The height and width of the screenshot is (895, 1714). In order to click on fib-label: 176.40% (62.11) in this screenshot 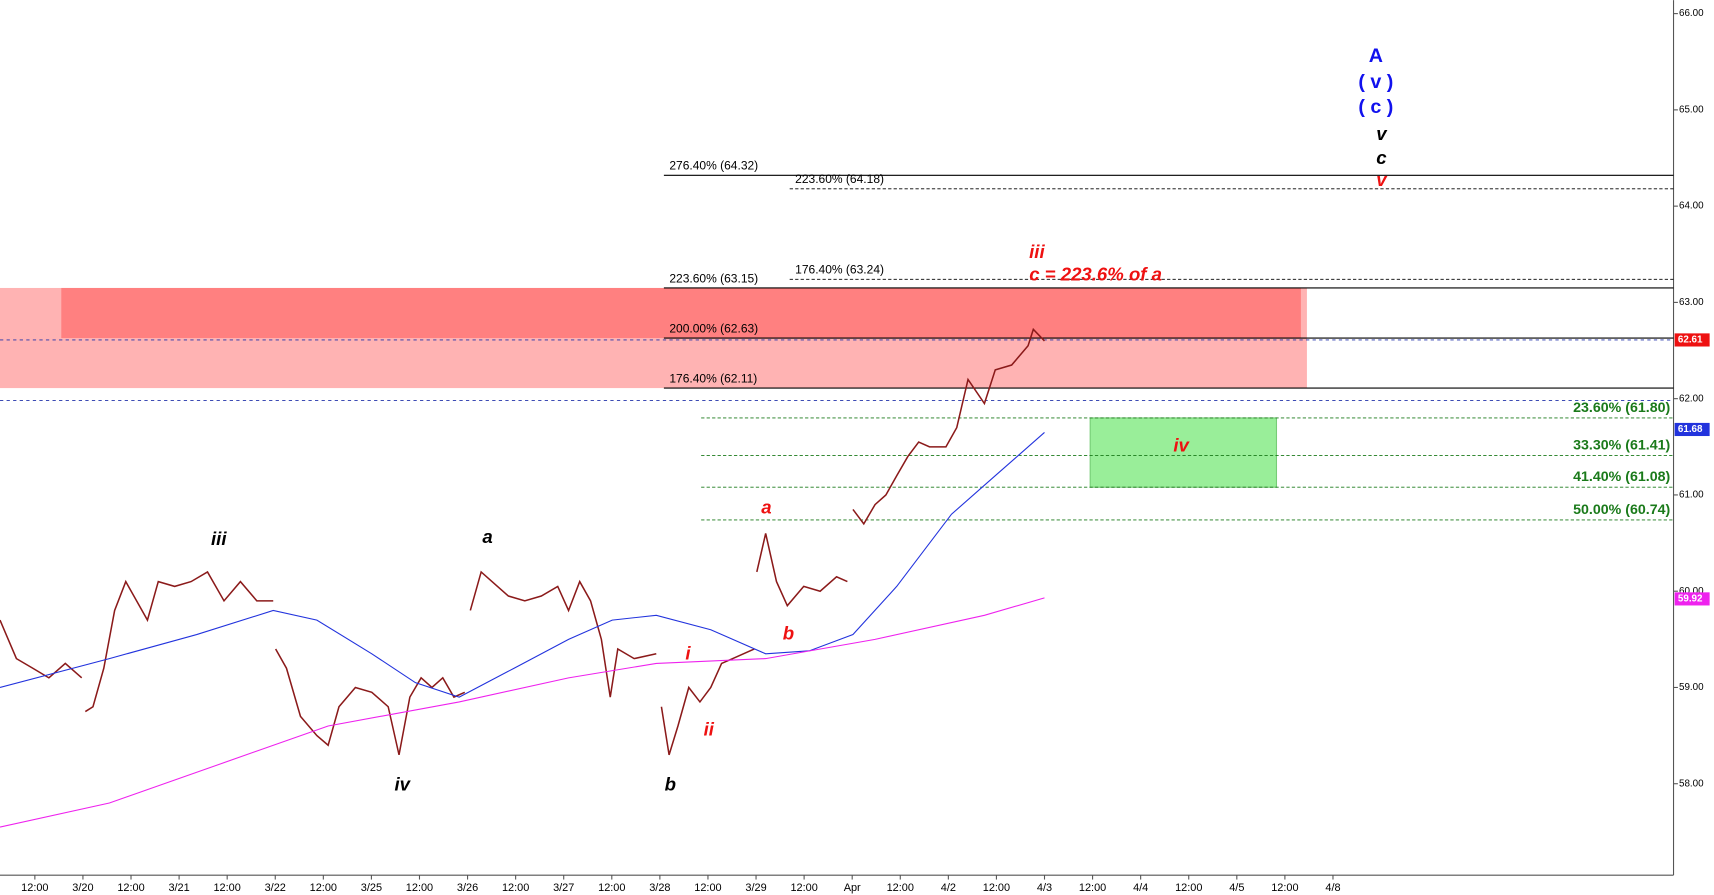, I will do `click(713, 379)`.